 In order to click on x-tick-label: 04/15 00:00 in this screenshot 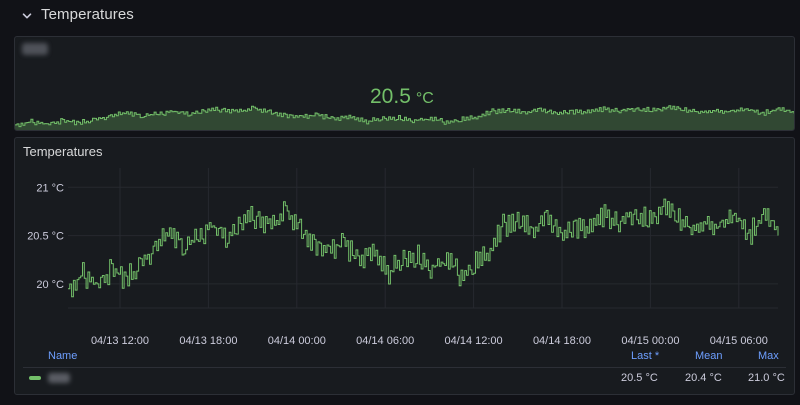, I will do `click(650, 341)`.